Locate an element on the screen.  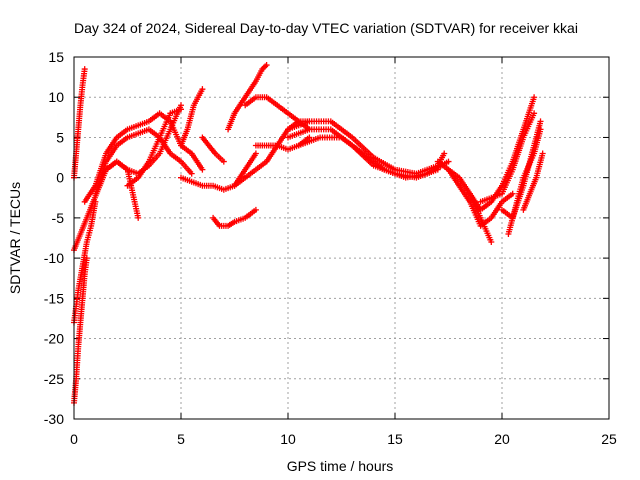
x-tick-label: 25 is located at coordinates (609, 439).